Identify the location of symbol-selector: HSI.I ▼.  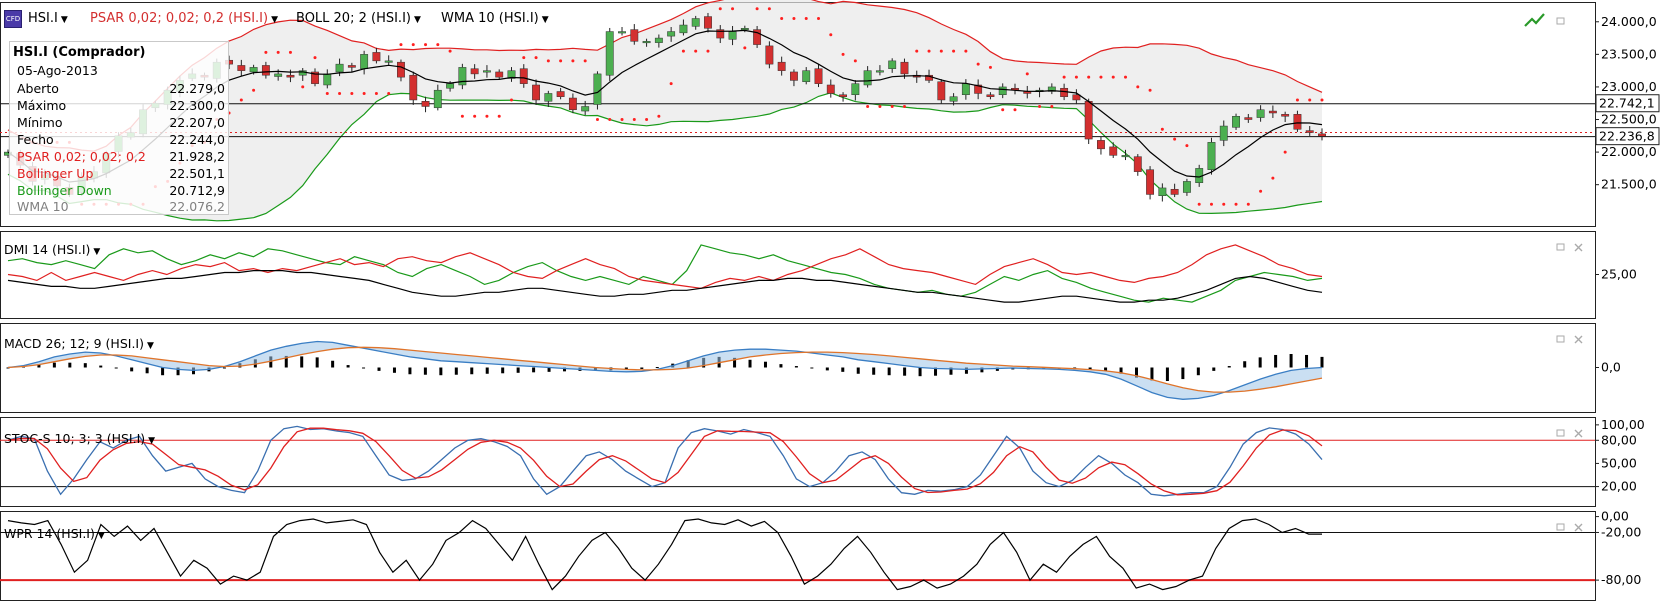
(48, 18).